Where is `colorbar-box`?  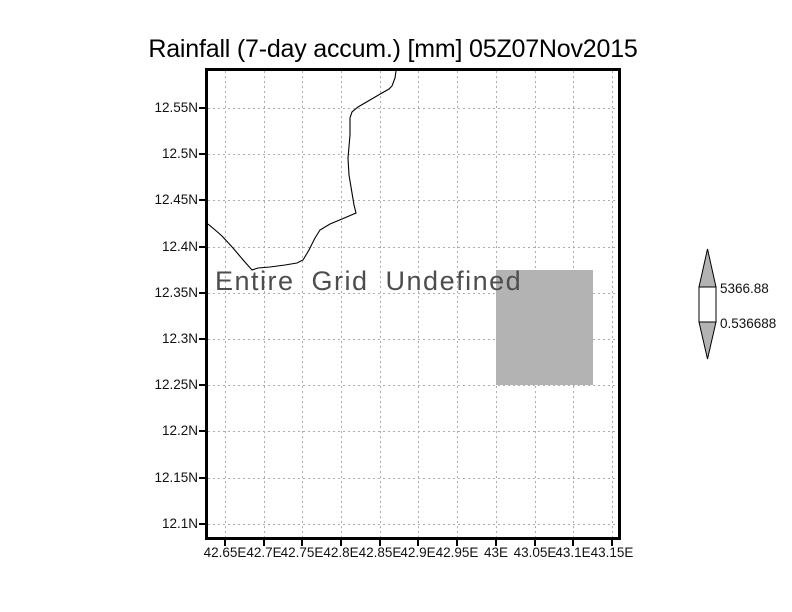
colorbar-box is located at coordinates (707, 304).